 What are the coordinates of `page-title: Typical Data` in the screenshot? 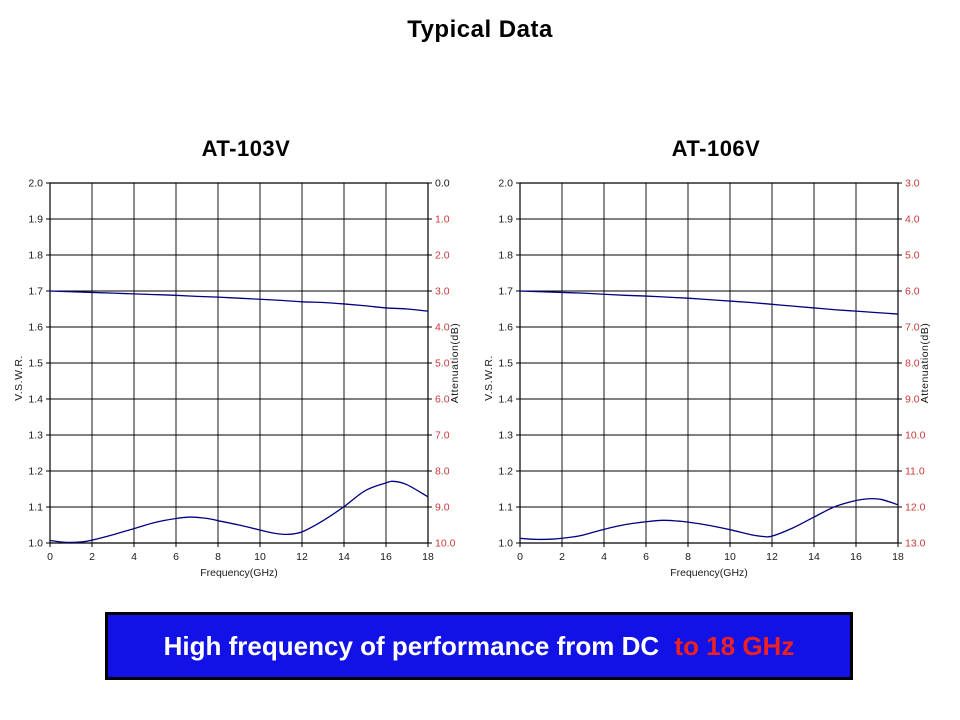 It's located at (480, 29).